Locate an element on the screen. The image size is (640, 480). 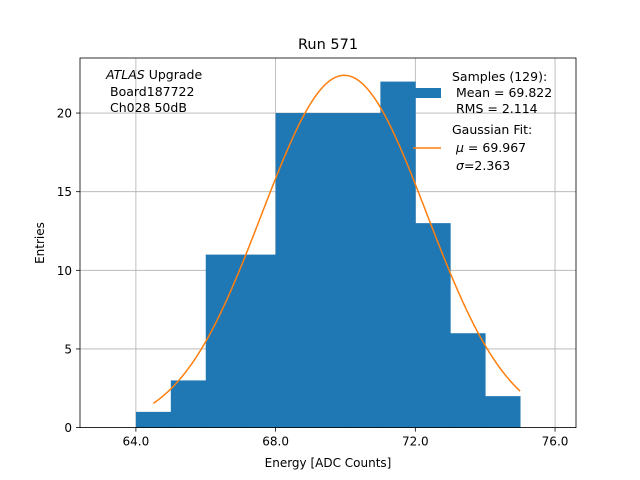
legend-samples-title: Samples (129): is located at coordinates (499, 76).